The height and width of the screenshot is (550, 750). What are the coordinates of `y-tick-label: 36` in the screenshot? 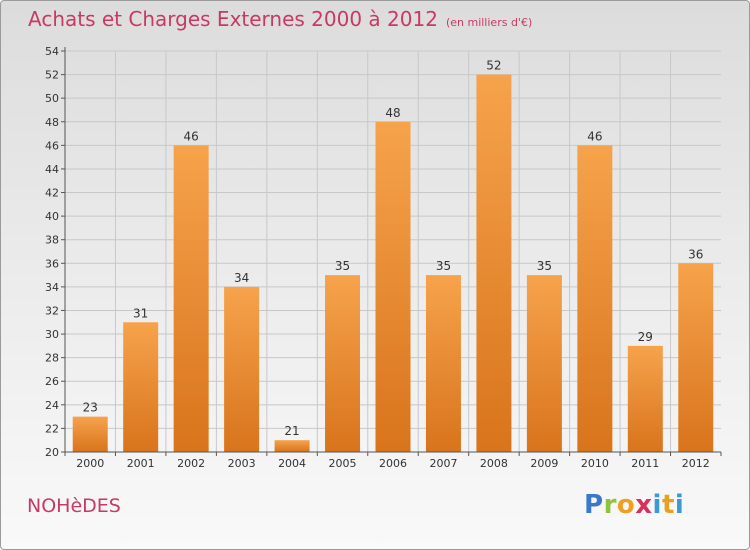 It's located at (52, 263).